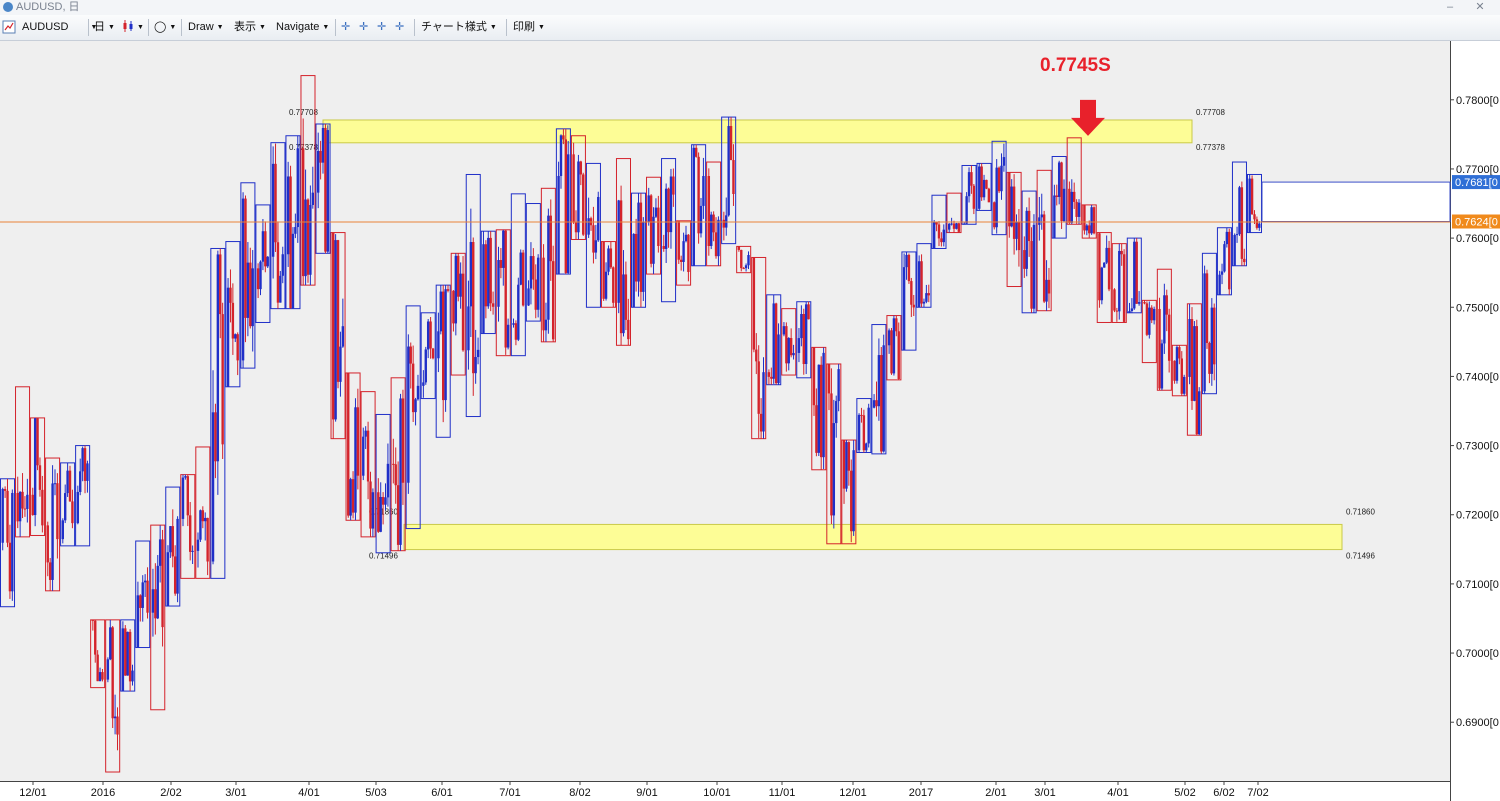 This screenshot has width=1500, height=801. What do you see at coordinates (454, 27) in the screenshot?
I see `chart-style-label: チャート様式` at bounding box center [454, 27].